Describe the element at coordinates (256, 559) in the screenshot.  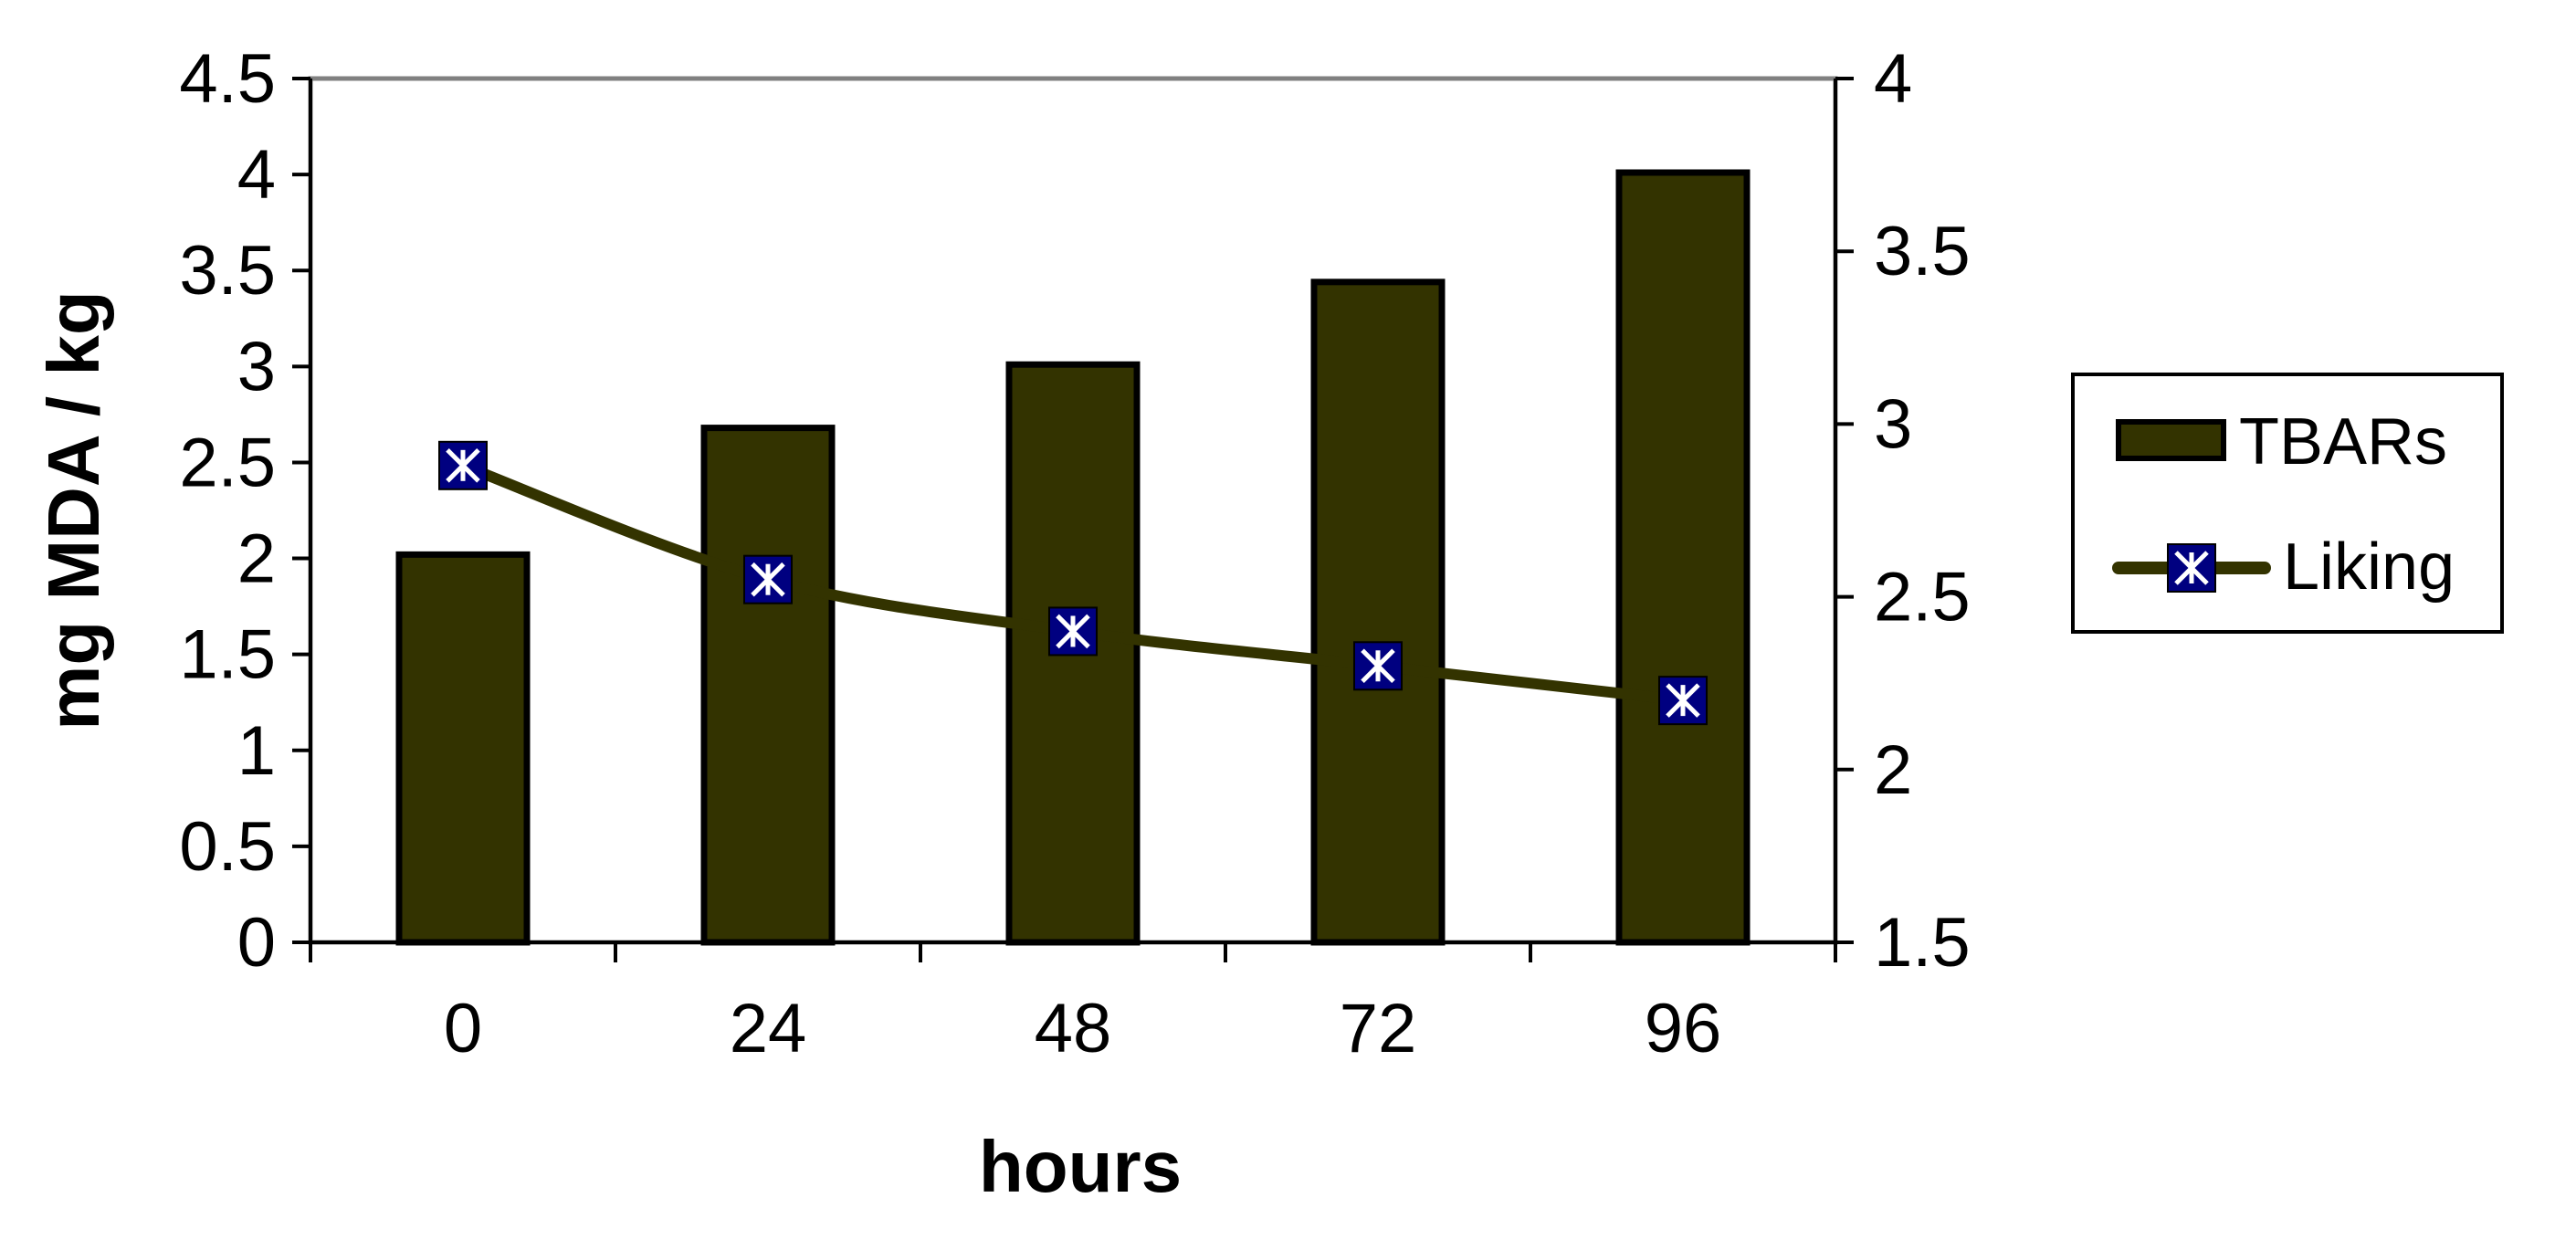
I see `y-left-tick-label: 2` at that location.